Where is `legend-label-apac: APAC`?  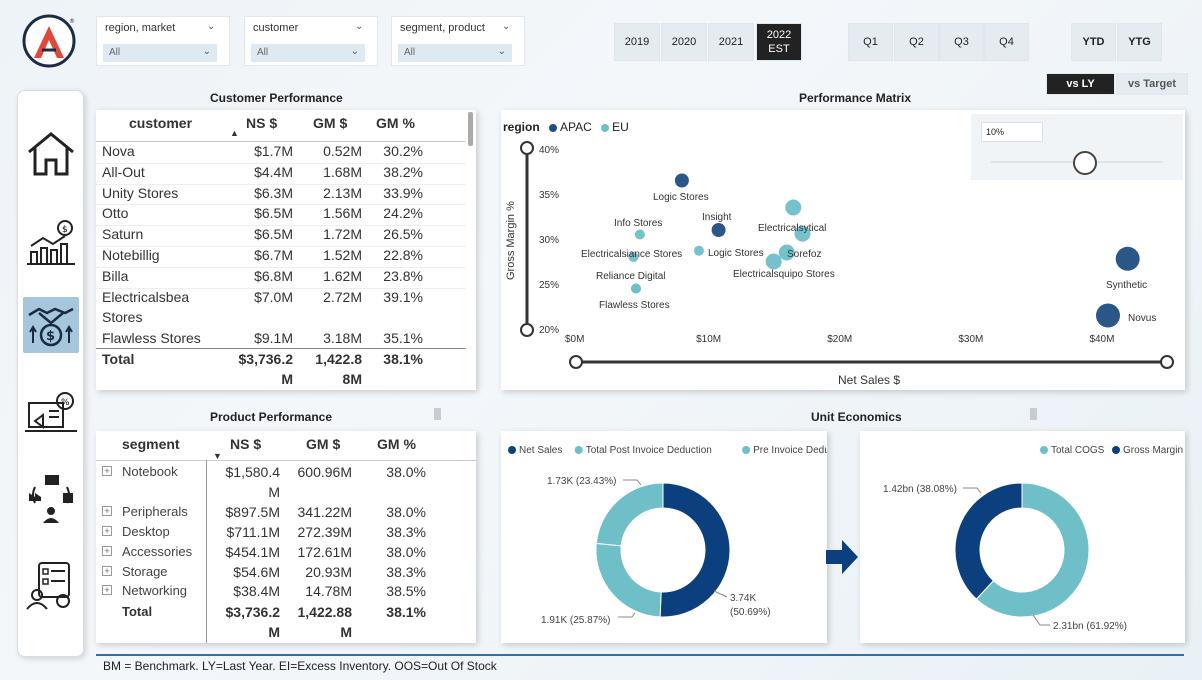
legend-label-apac: APAC is located at coordinates (576, 127).